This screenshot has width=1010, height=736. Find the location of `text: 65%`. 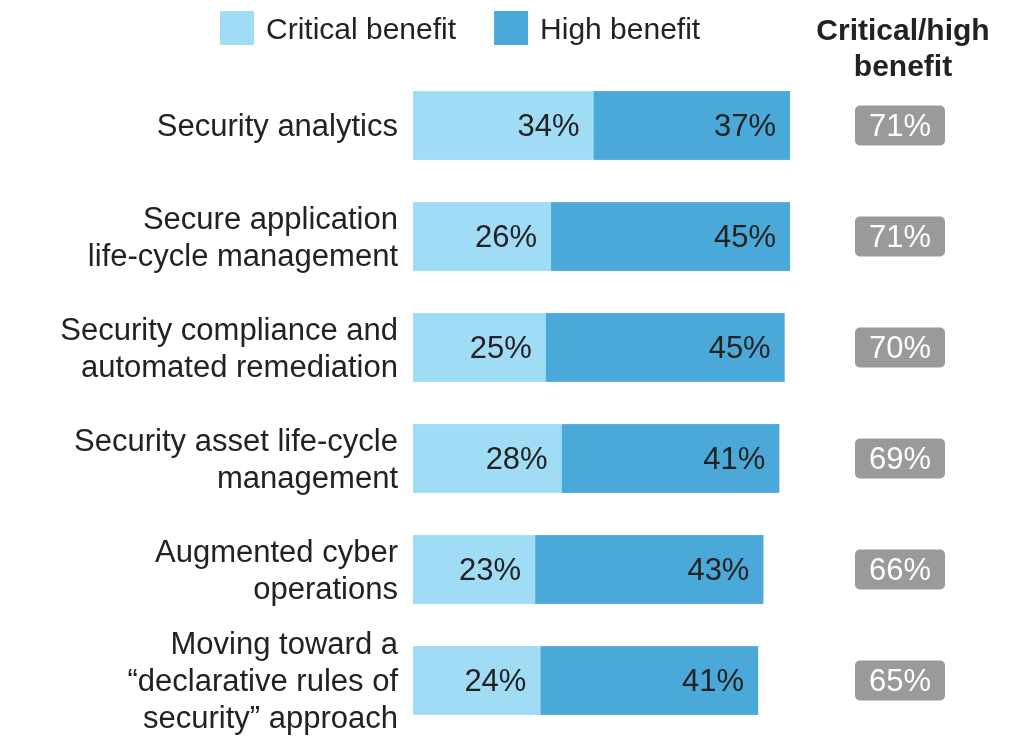

text: 65% is located at coordinates (900, 681).